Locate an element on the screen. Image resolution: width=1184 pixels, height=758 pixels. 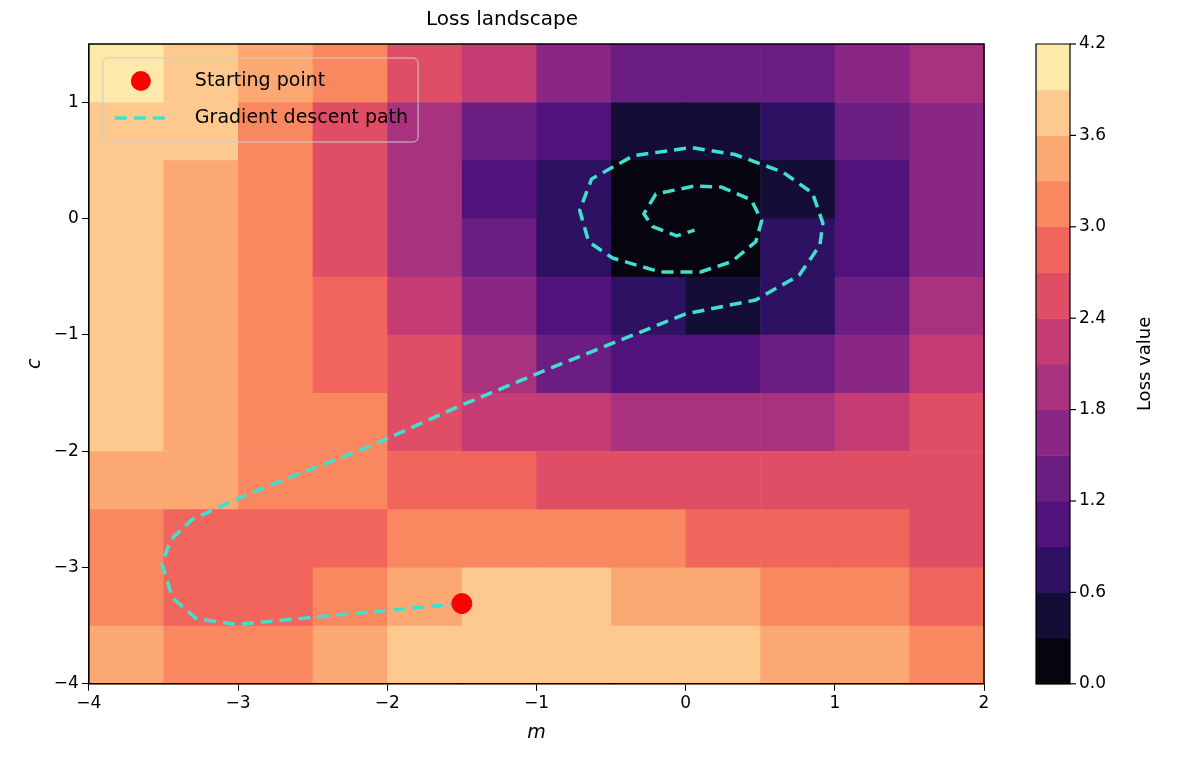
x-axis-title: m is located at coordinates (536, 730).